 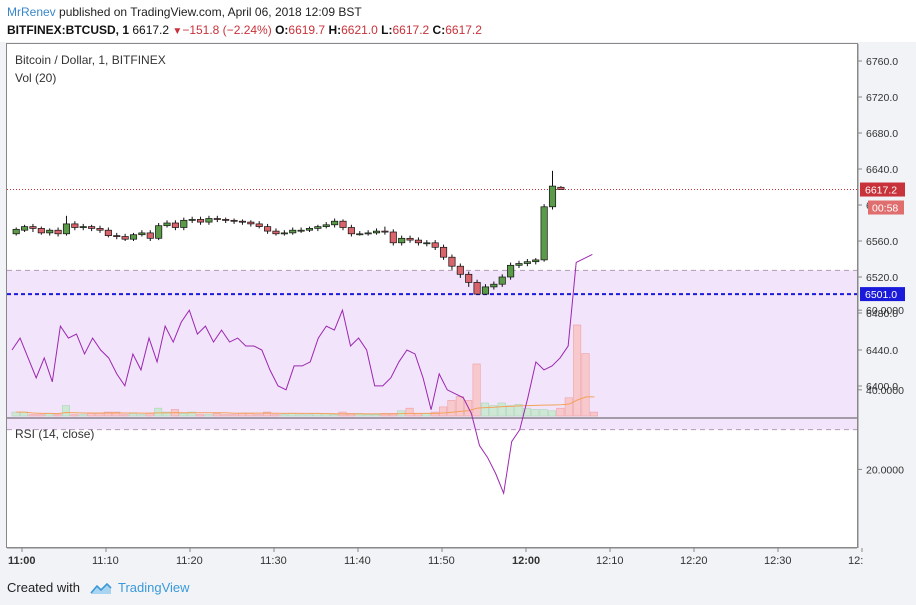 I want to click on volume-tick-label: 6440.0, so click(x=882, y=351).